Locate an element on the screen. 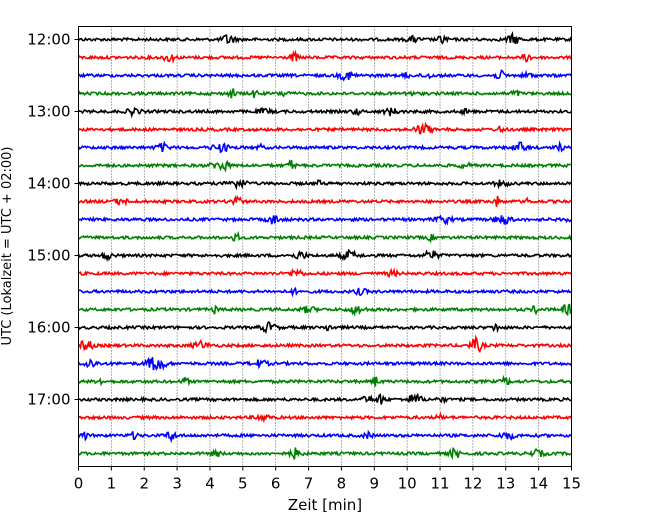 Image resolution: width=650 pixels, height=520 pixels. x-tick-label: 10 is located at coordinates (407, 484).